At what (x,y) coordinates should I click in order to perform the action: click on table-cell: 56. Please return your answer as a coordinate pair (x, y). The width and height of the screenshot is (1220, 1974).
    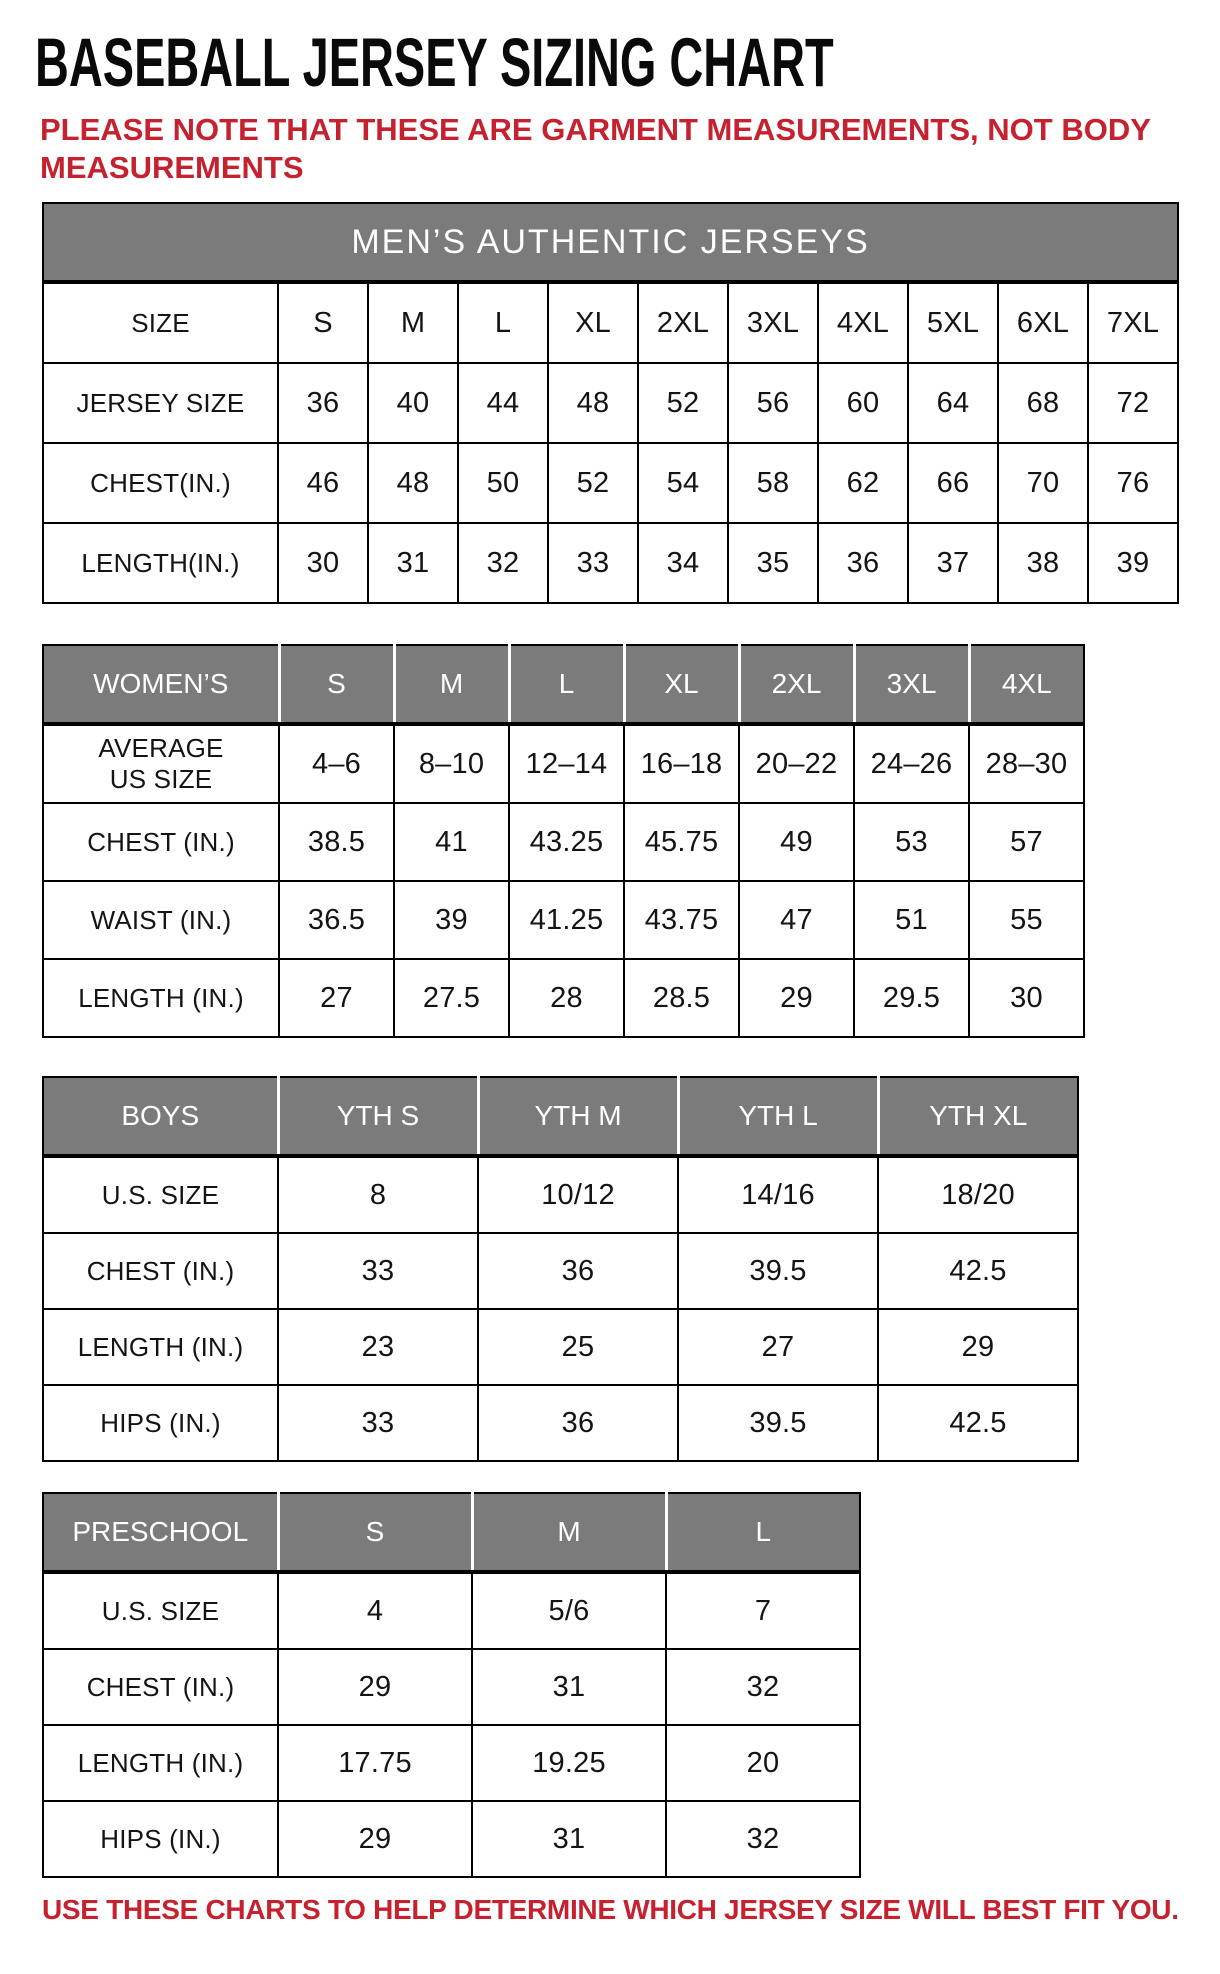
    Looking at the image, I should click on (773, 403).